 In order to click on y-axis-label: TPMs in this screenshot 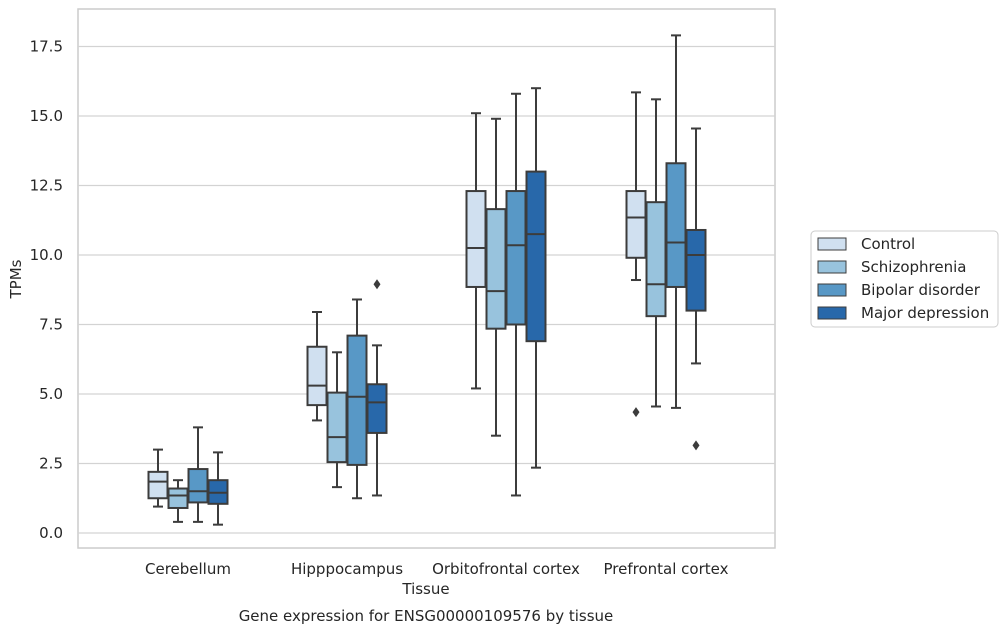, I will do `click(16, 279)`.